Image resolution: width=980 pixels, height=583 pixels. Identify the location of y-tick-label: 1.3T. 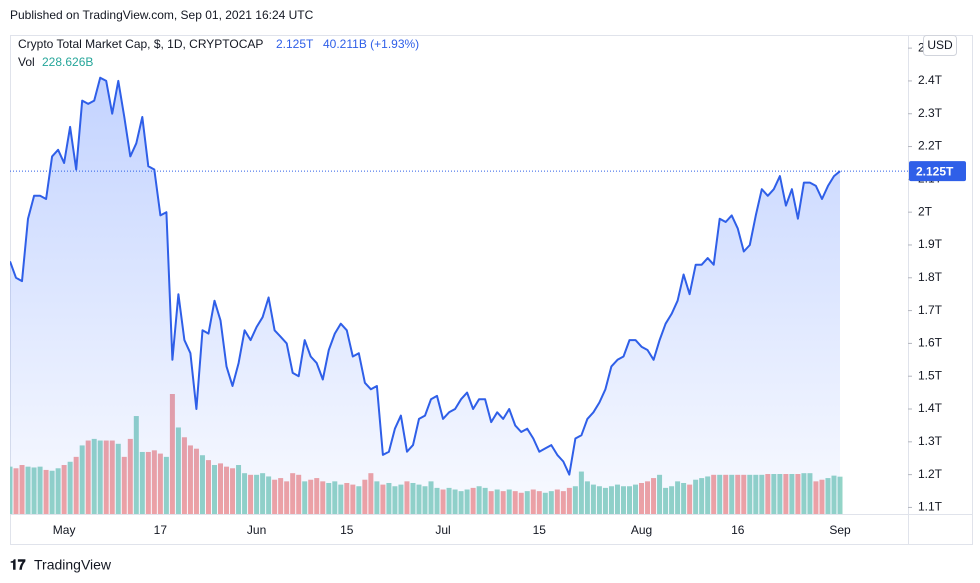
(930, 441).